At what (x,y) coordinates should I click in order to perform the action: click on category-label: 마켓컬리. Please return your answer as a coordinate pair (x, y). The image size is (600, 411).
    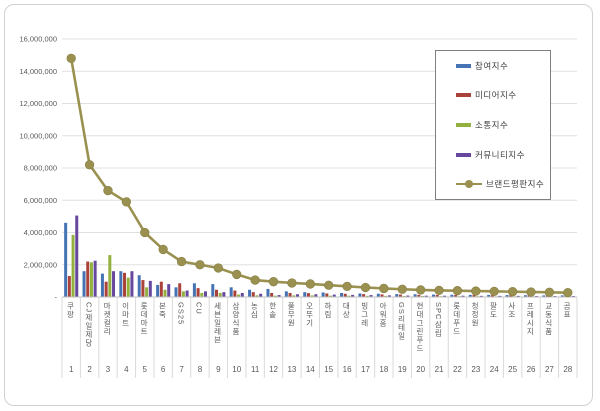
    Looking at the image, I should click on (107, 319).